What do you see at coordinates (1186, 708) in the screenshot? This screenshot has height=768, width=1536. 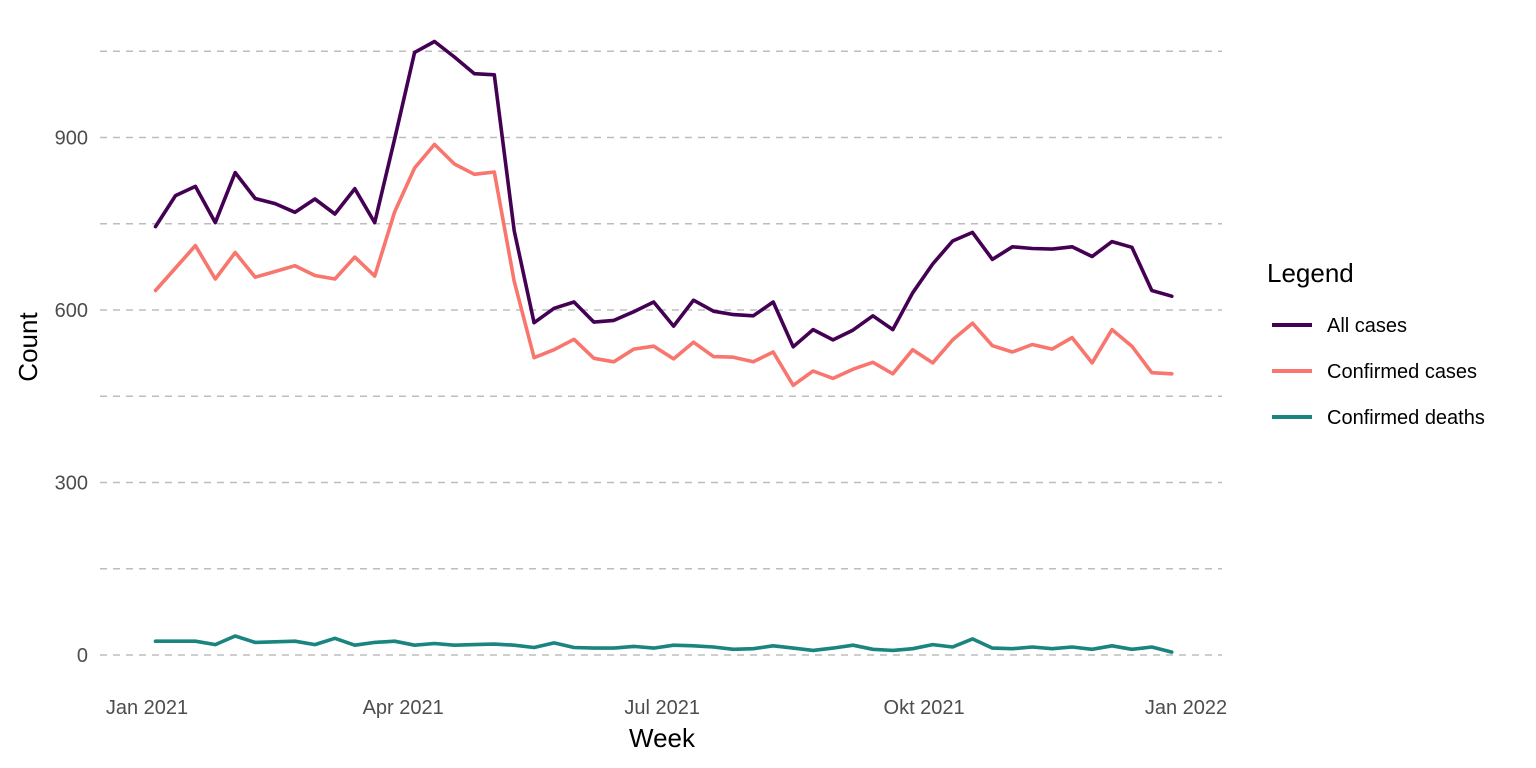 I see `x-tick-label: Jan 2022` at bounding box center [1186, 708].